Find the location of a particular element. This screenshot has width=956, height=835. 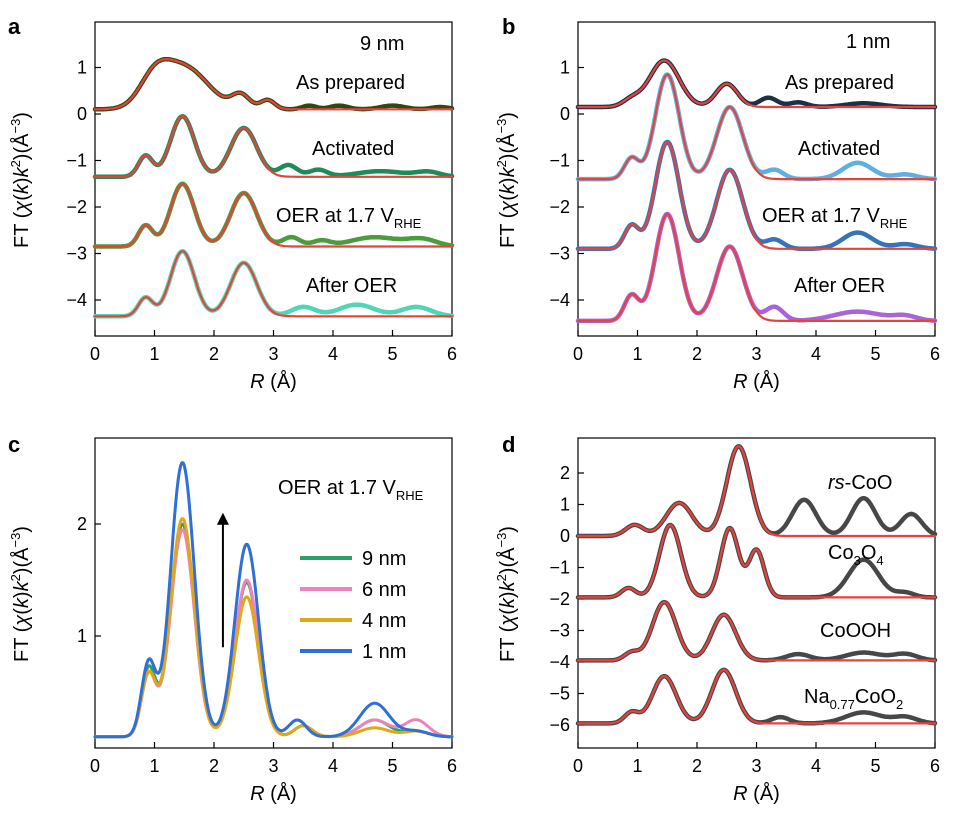

legend-label: 9 nm is located at coordinates (384, 559).